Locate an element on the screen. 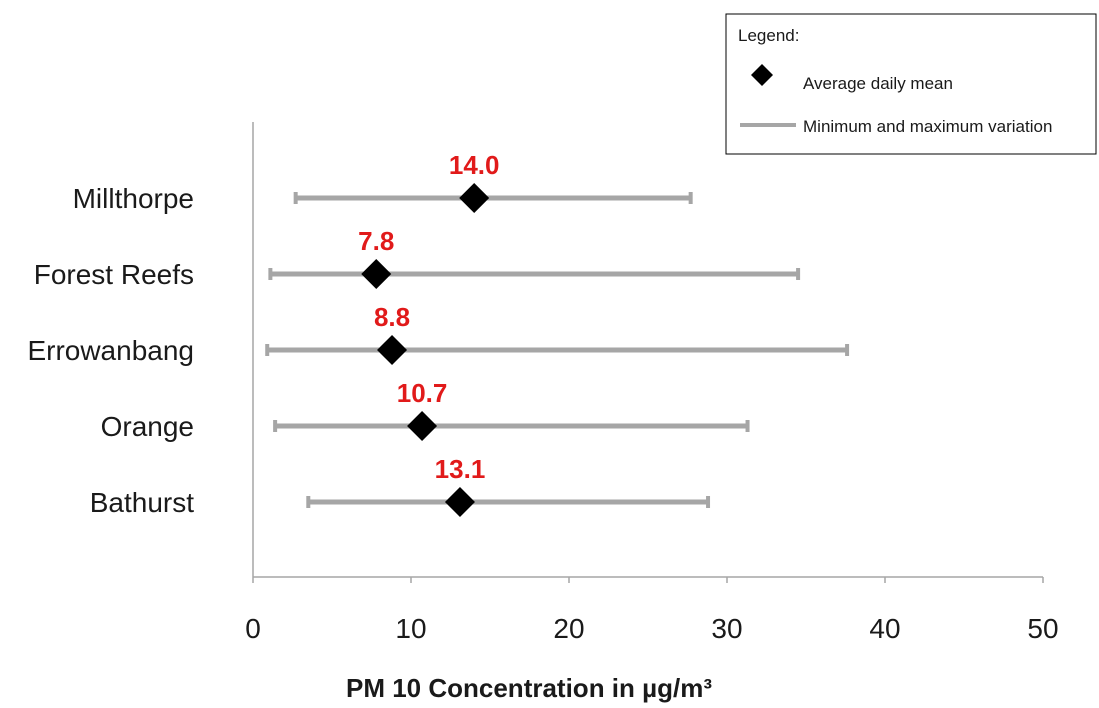 Image resolution: width=1099 pixels, height=708 pixels. legend-title: Legend: is located at coordinates (768, 35).